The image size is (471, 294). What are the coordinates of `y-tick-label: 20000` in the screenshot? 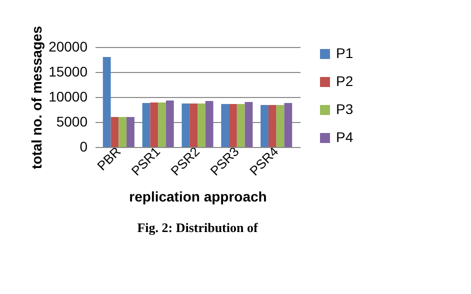 It's located at (68, 46).